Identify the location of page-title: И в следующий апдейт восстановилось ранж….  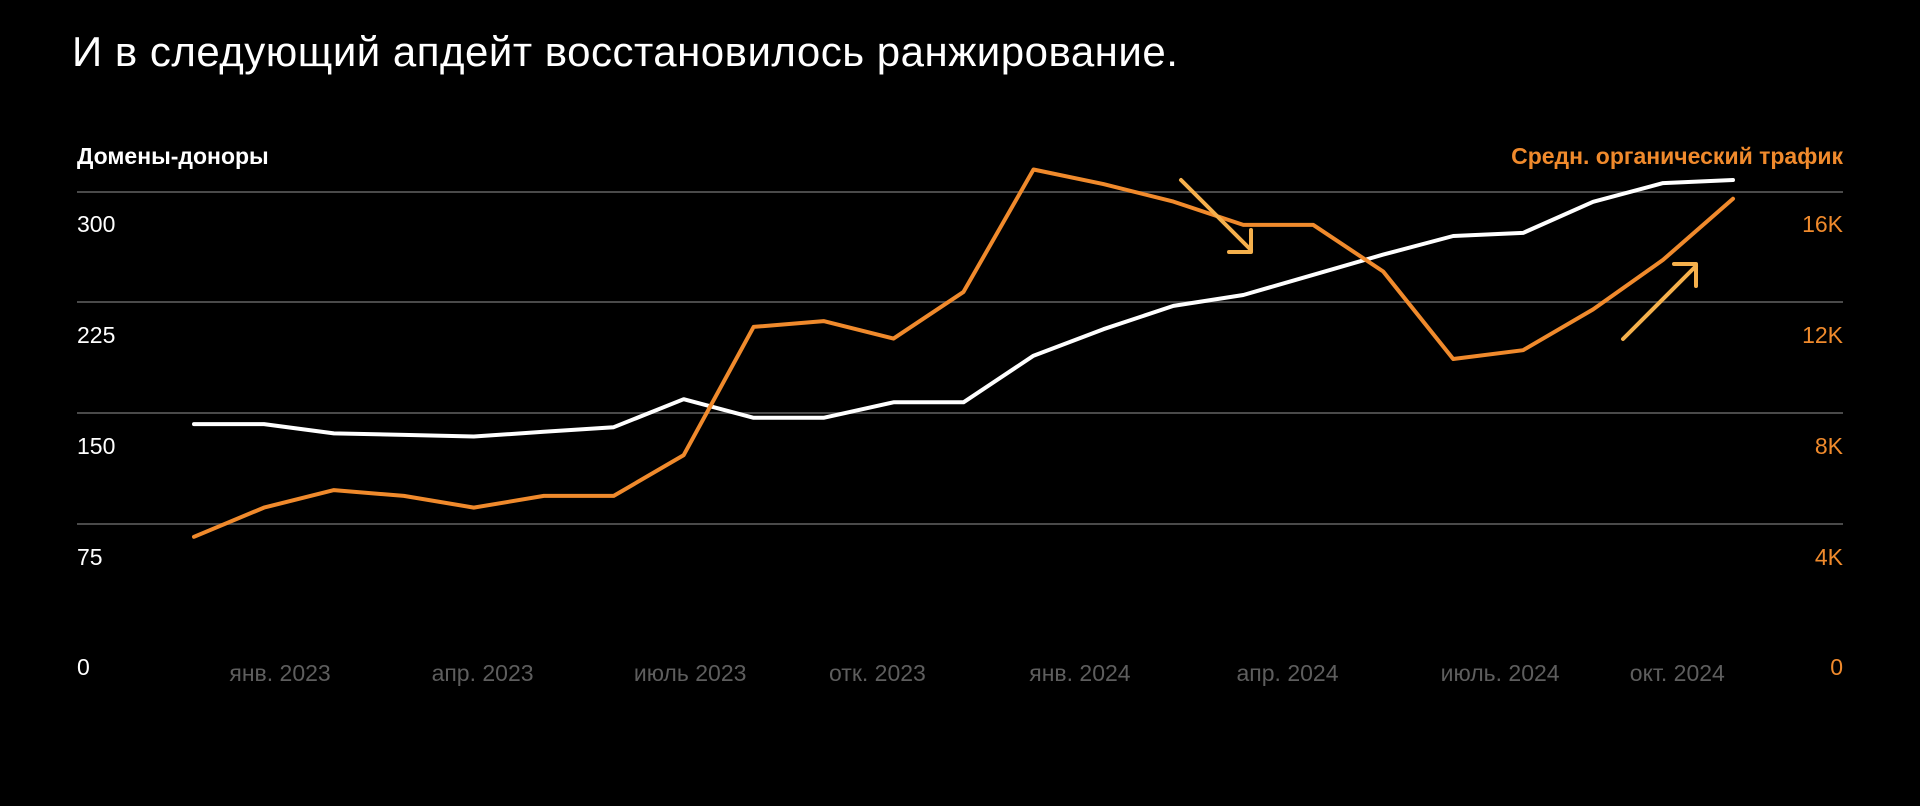
(625, 51).